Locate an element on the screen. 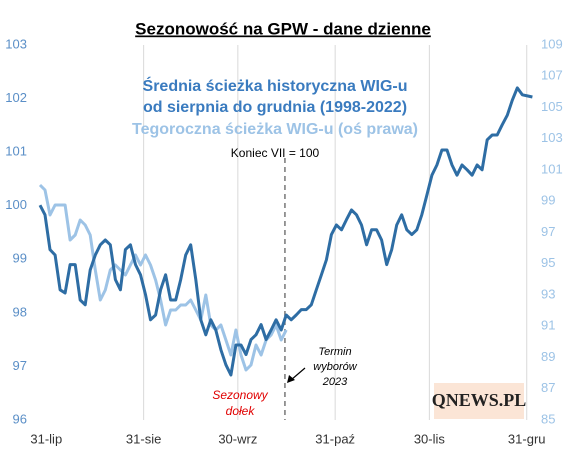  x-tick-label: 30-lis is located at coordinates (430, 438).